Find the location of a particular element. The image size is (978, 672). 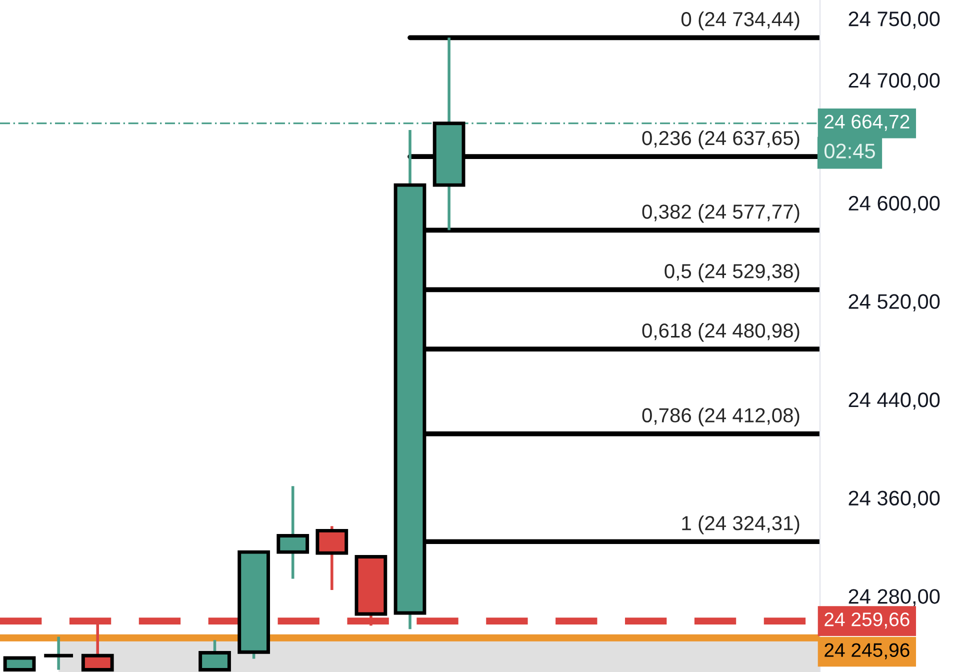

ref-line-label: 24 664,72 is located at coordinates (867, 122).